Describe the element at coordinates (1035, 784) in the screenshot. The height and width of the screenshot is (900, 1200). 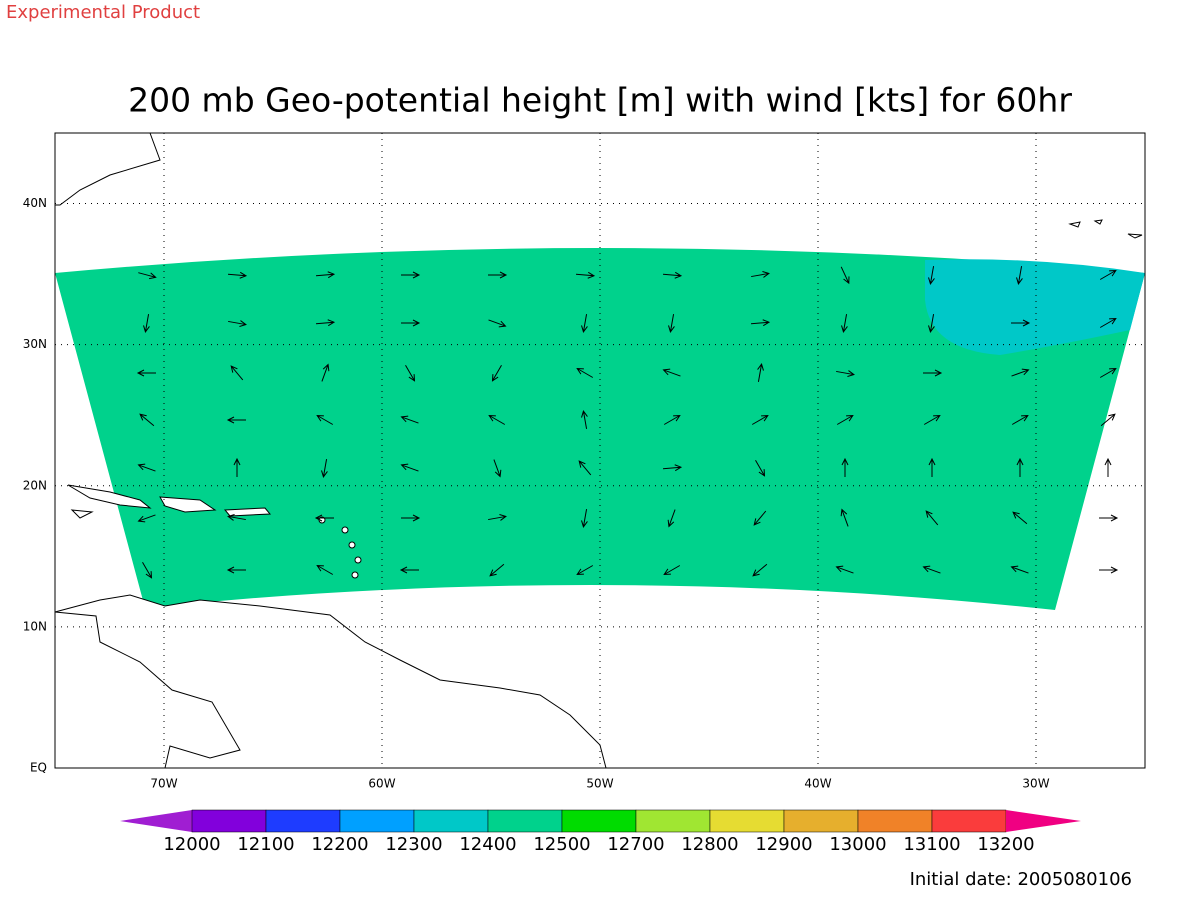
I see `lon-label: 30W` at that location.